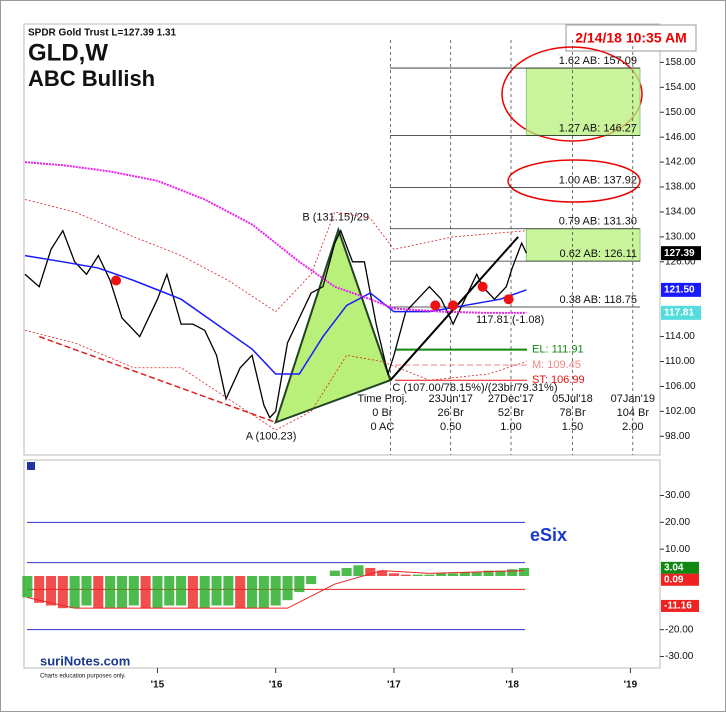  I want to click on time-proj-label: 1.00, so click(510, 427).